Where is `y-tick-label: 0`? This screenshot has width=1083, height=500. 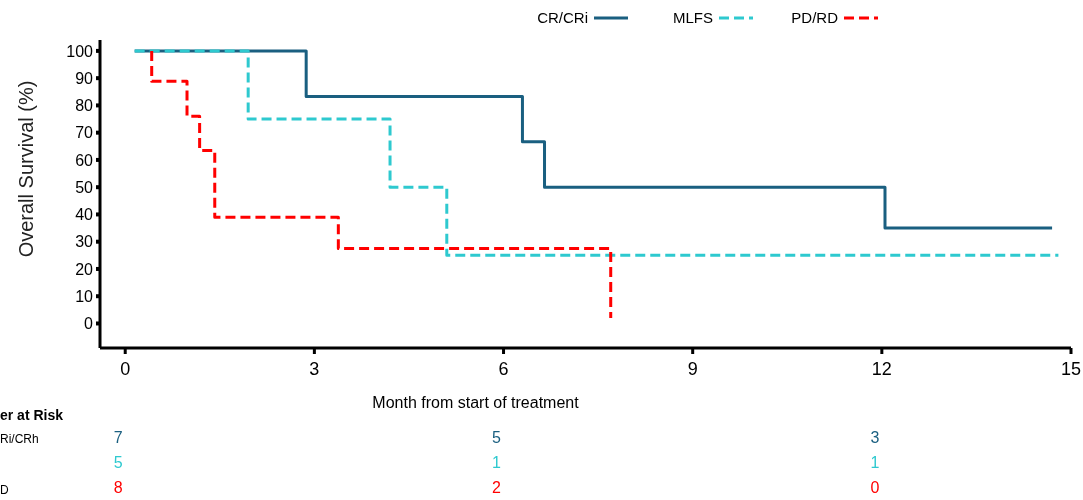 y-tick-label: 0 is located at coordinates (89, 324).